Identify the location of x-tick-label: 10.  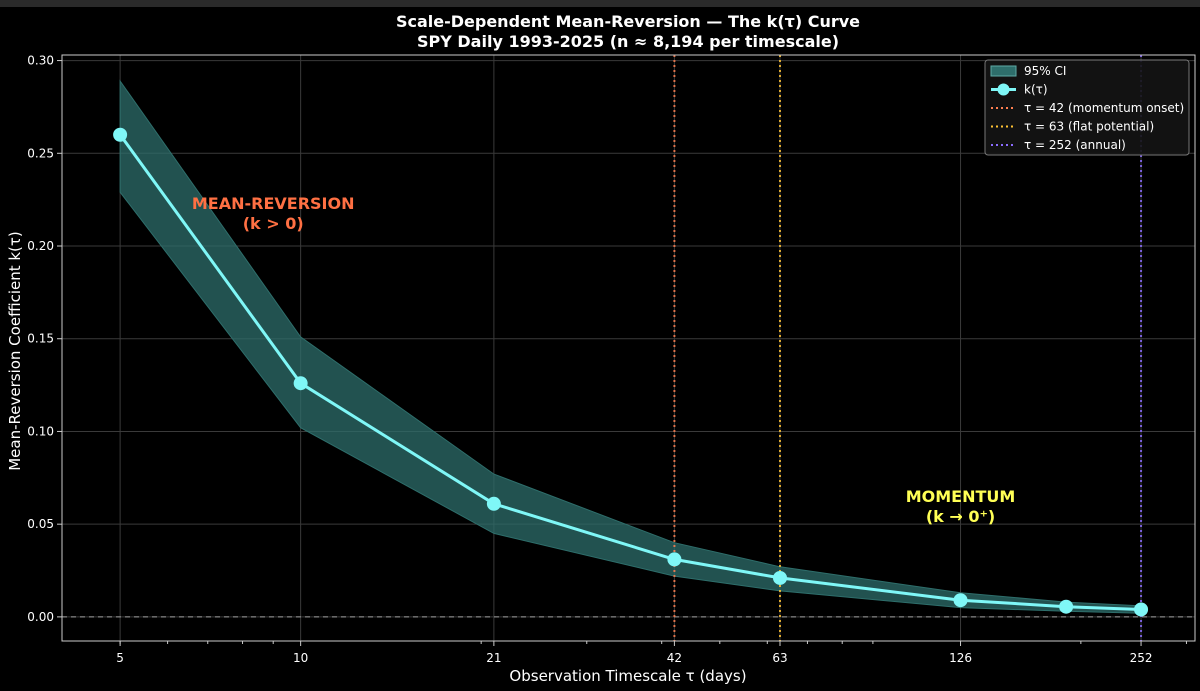
(300, 658).